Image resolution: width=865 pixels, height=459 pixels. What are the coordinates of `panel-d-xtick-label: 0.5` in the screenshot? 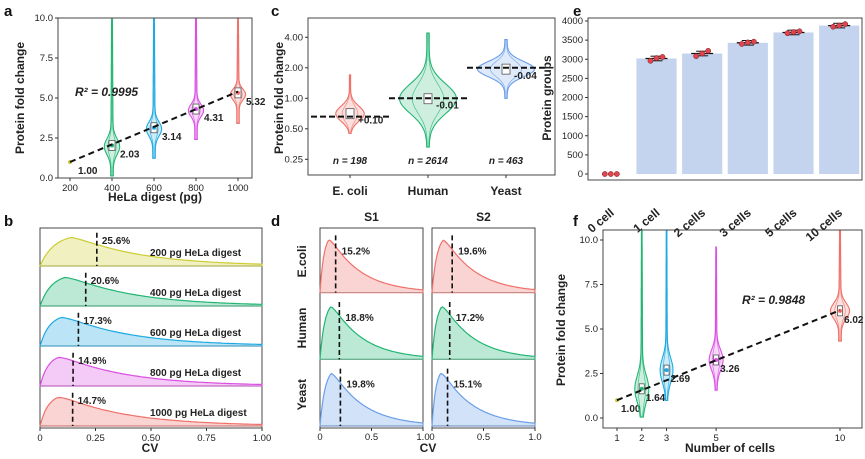 It's located at (483, 437).